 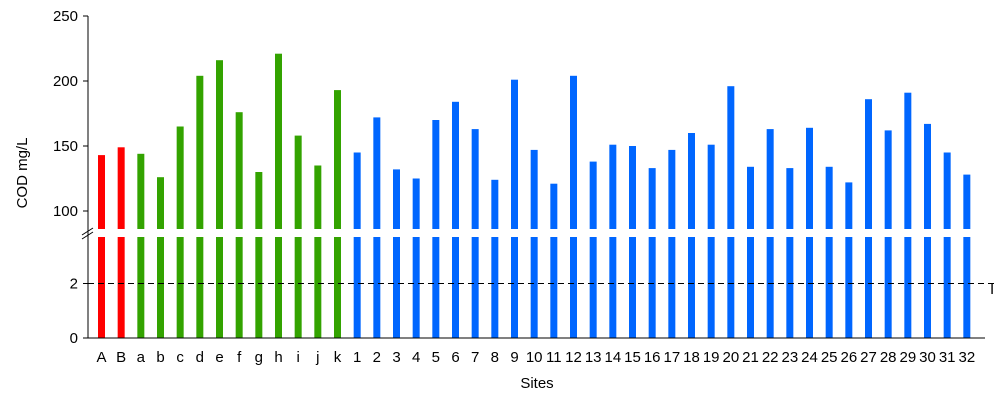 What do you see at coordinates (809, 357) in the screenshot?
I see `x-tick-label: 24` at bounding box center [809, 357].